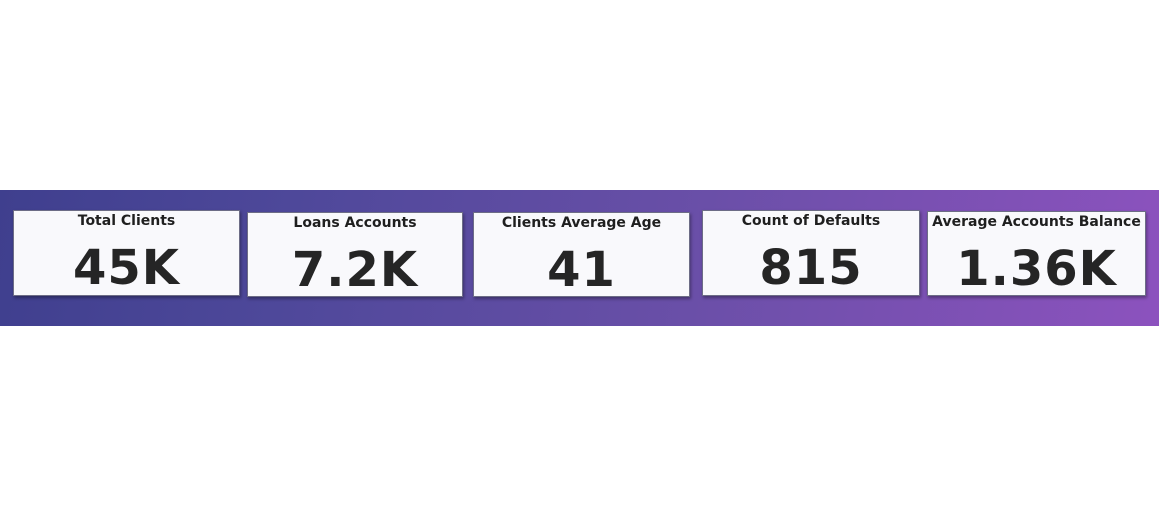  What do you see at coordinates (355, 270) in the screenshot?
I see `kpi-card-value: 7.2K` at bounding box center [355, 270].